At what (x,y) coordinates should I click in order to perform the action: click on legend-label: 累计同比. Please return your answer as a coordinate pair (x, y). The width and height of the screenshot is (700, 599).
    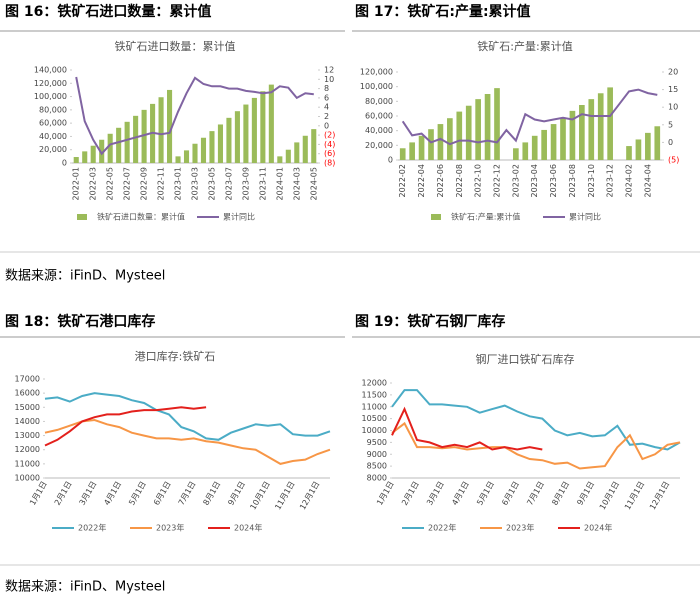
    Looking at the image, I should click on (585, 217).